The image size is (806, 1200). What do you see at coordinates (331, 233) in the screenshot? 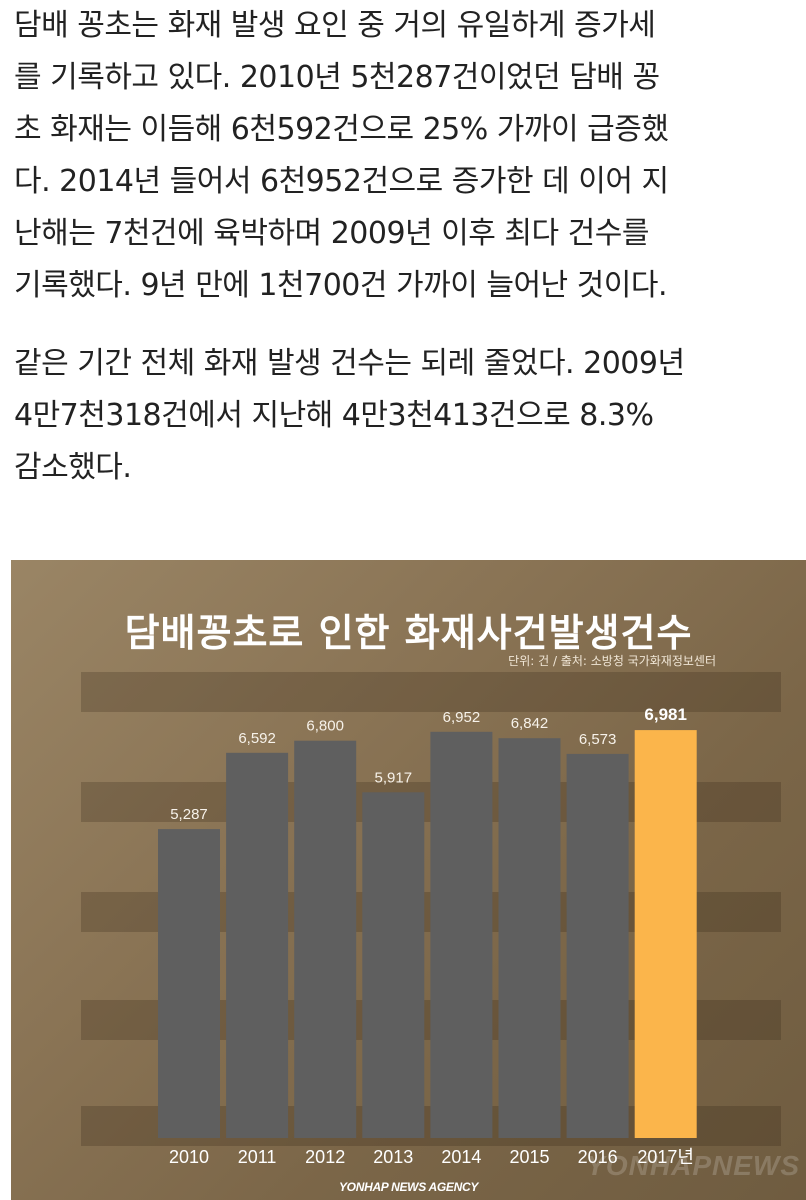
I see `article-line: 난해는 7천건에 육박하며 2009년 이후 최다 건수를` at bounding box center [331, 233].